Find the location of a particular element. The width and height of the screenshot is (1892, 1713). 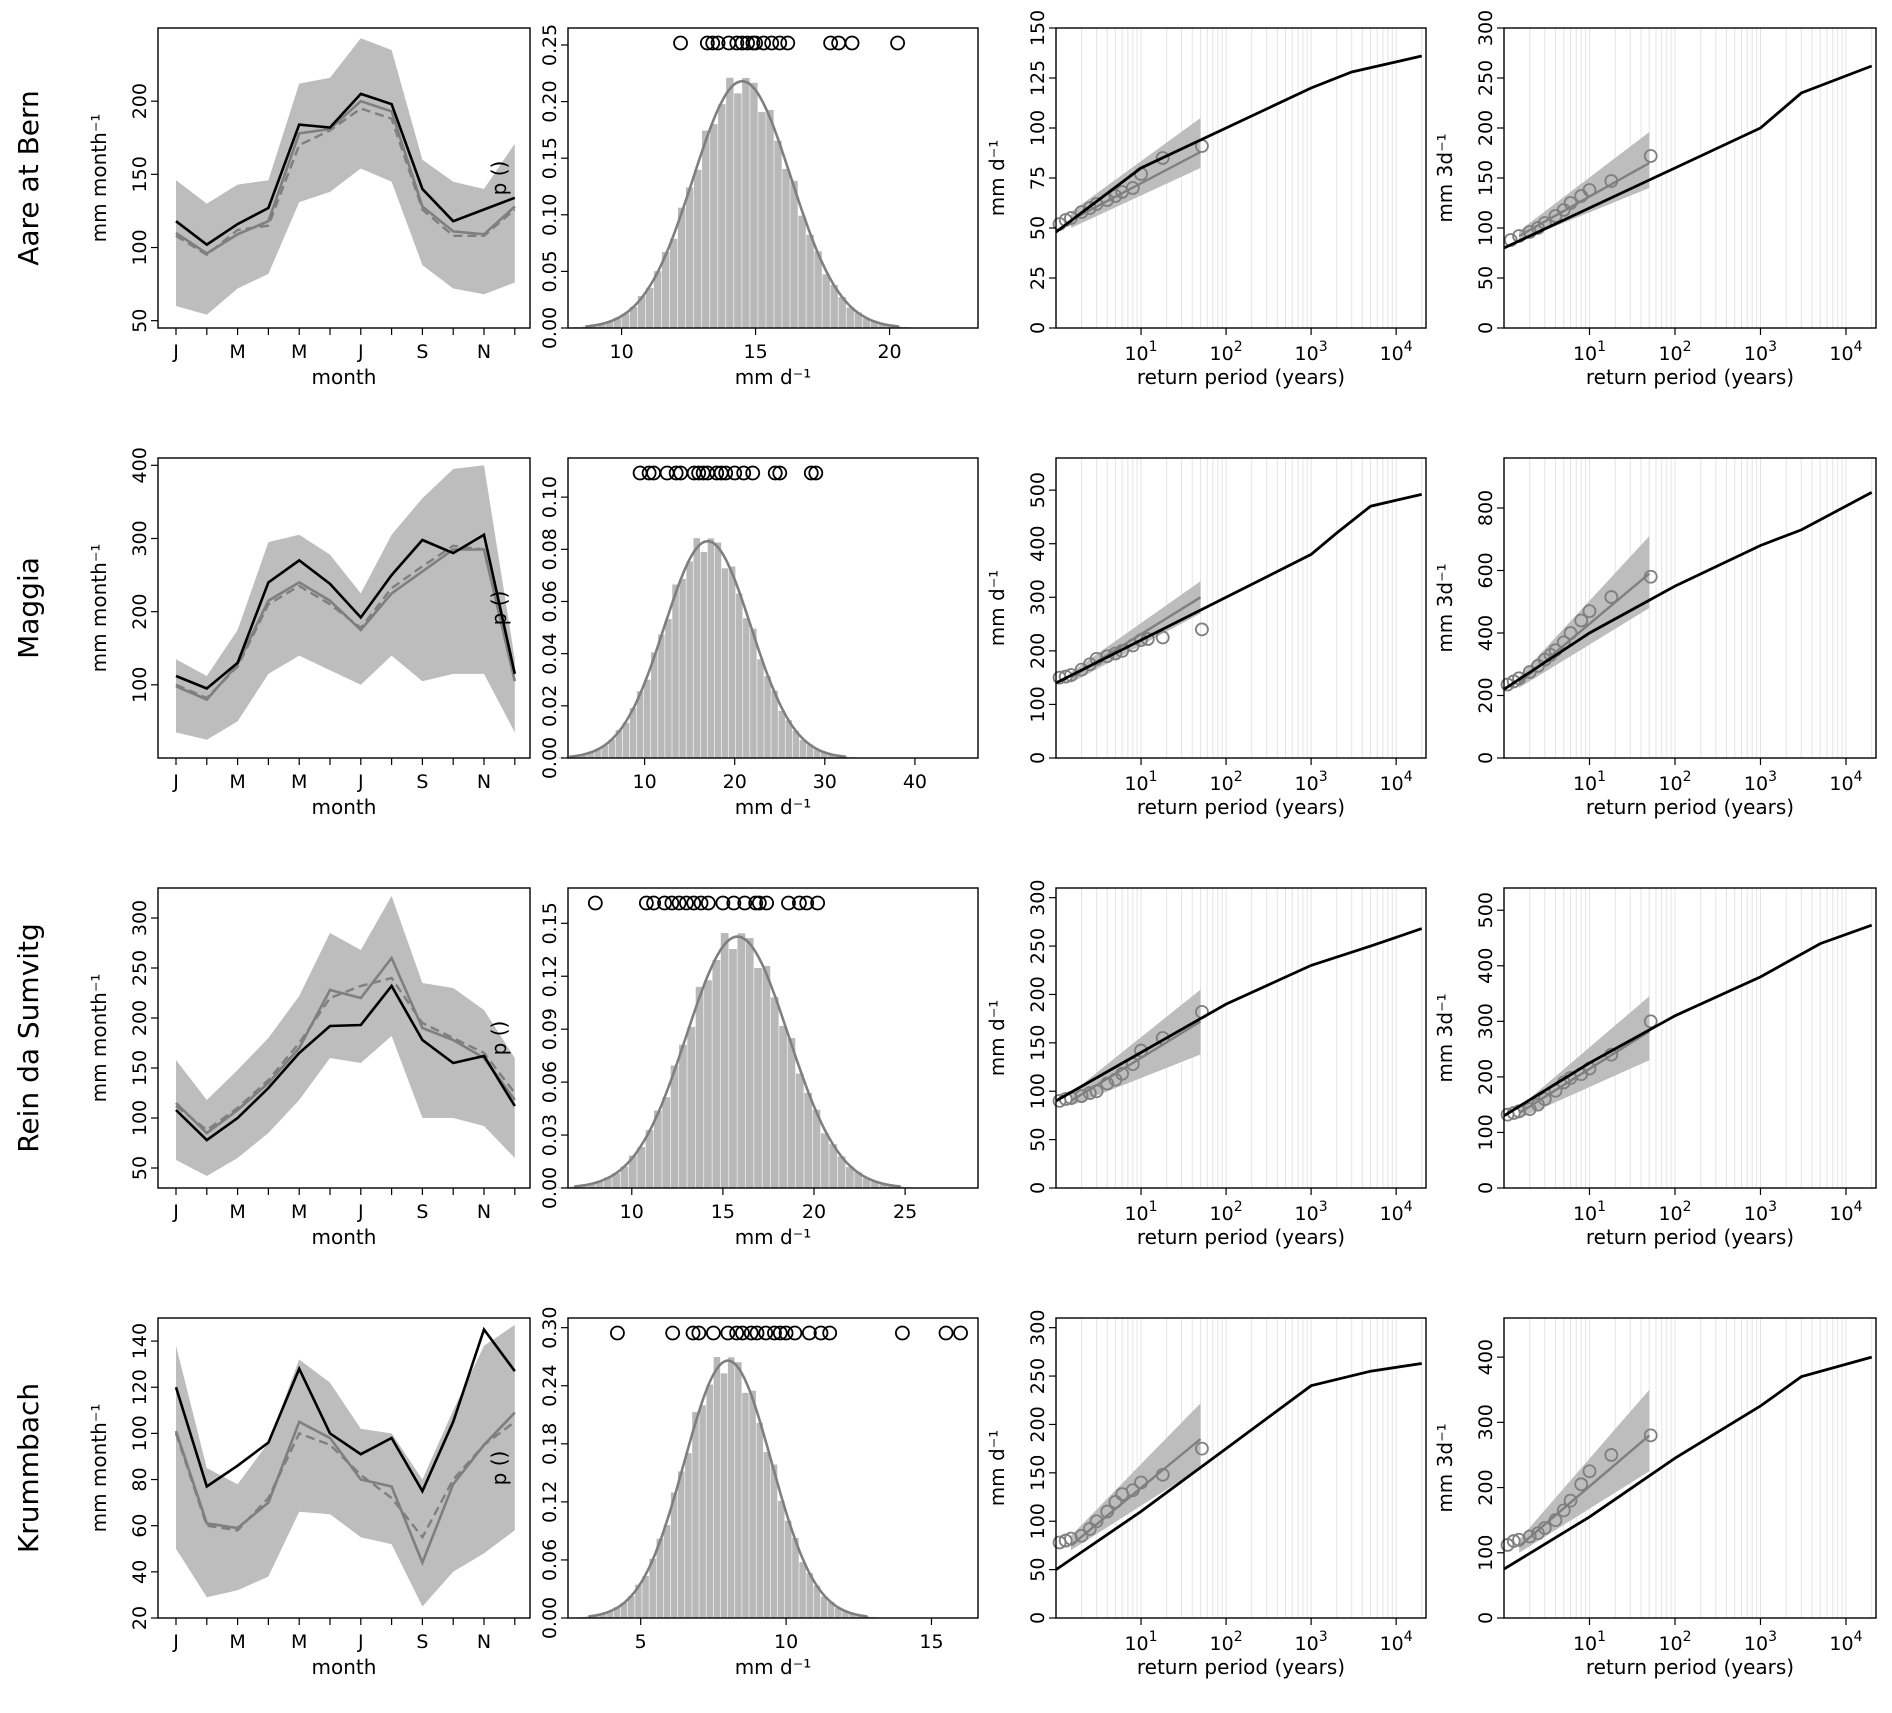

x-tick-label: J is located at coordinates (360, 782).